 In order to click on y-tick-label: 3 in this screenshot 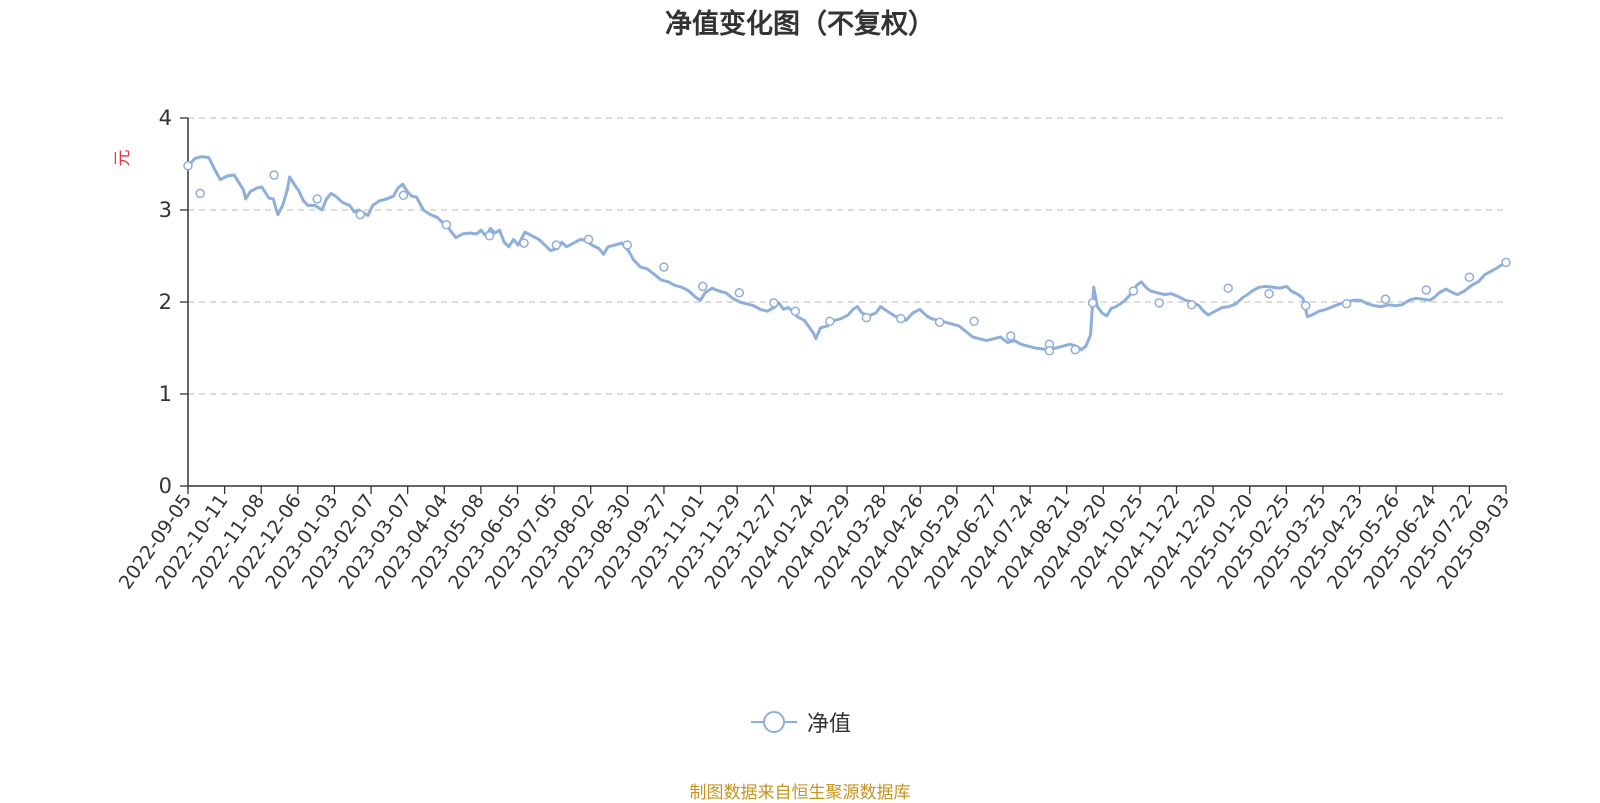, I will do `click(165, 210)`.